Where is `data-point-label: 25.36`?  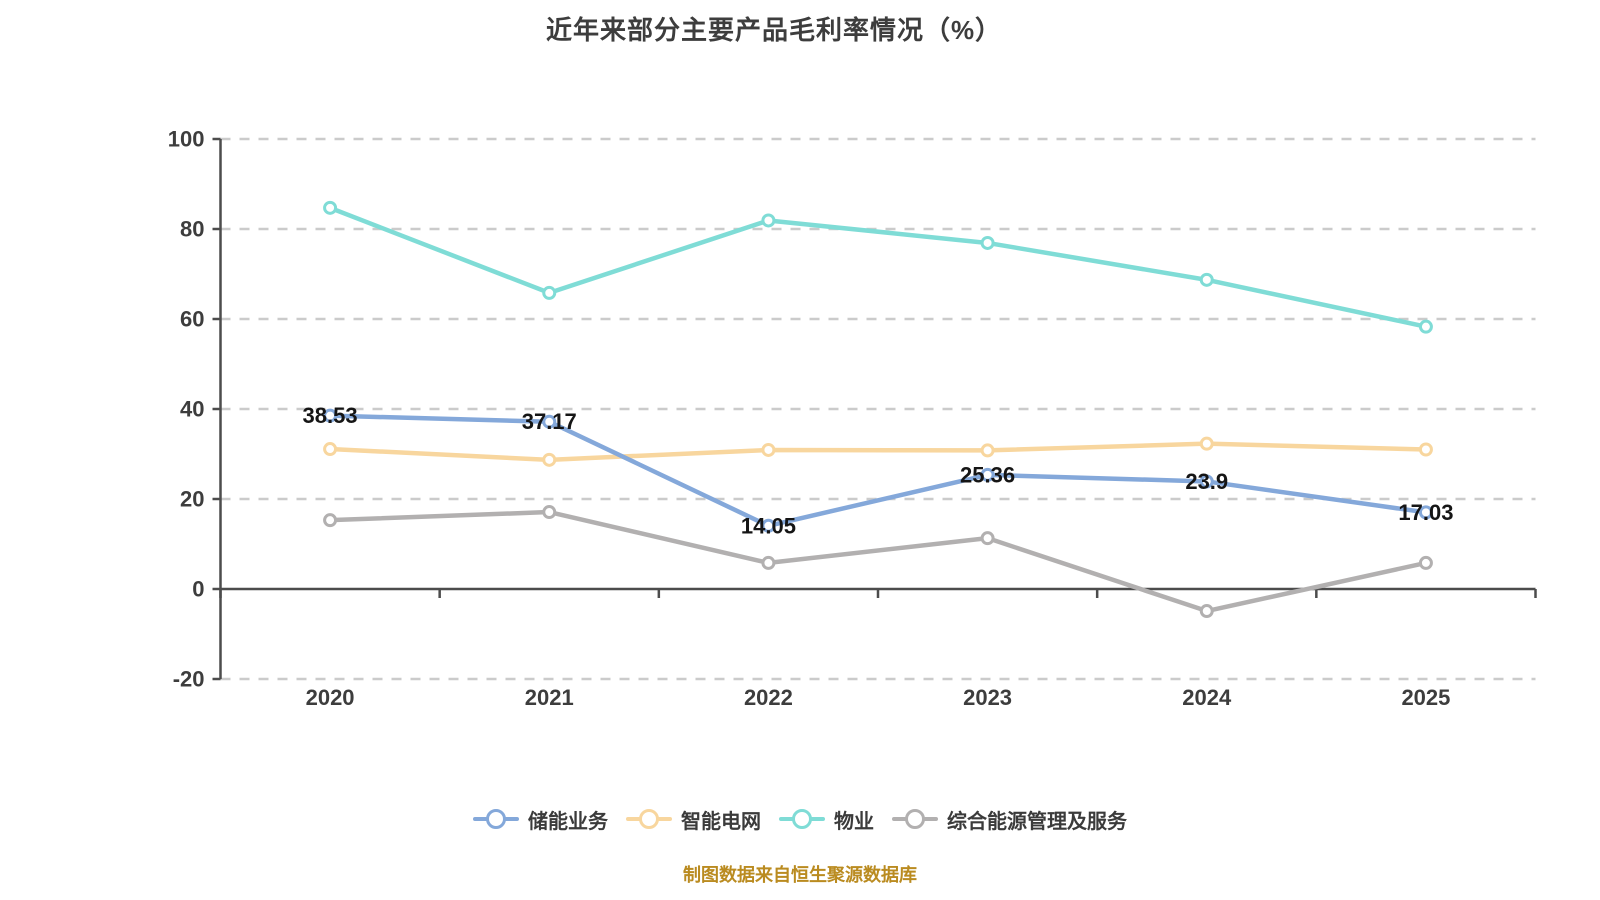 data-point-label: 25.36 is located at coordinates (987, 474).